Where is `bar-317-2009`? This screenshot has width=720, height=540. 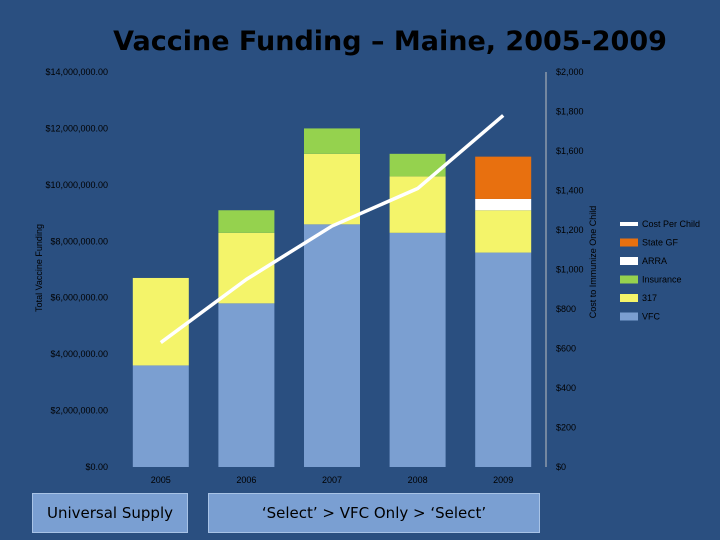 bar-317-2009 is located at coordinates (503, 231).